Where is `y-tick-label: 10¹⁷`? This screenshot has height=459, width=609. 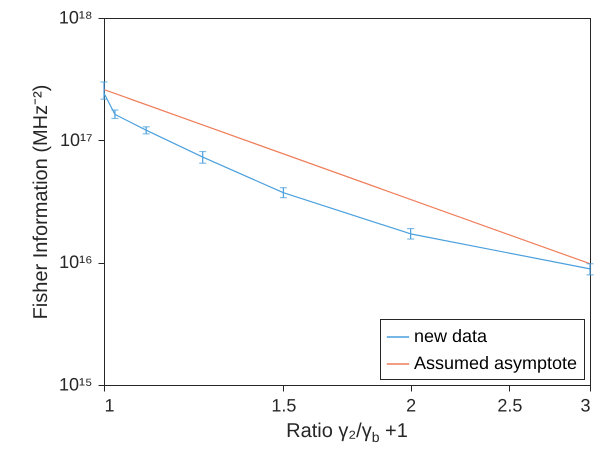
y-tick-label: 10¹⁷ is located at coordinates (76, 140).